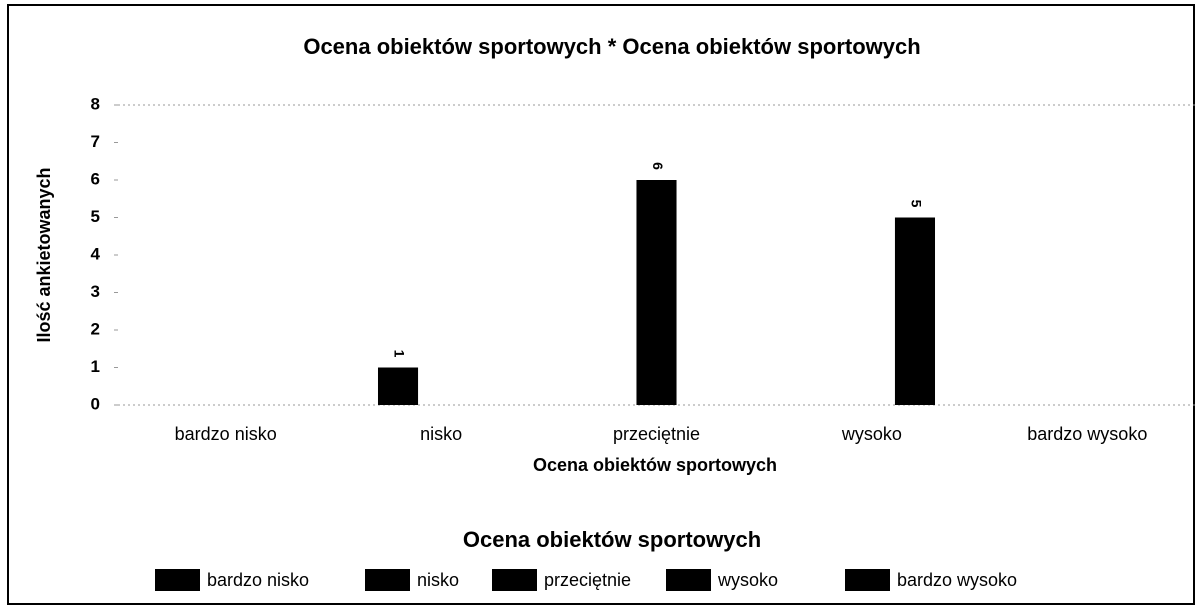 The width and height of the screenshot is (1202, 609). I want to click on x-tick-label: bardzo wysoko, so click(1087, 434).